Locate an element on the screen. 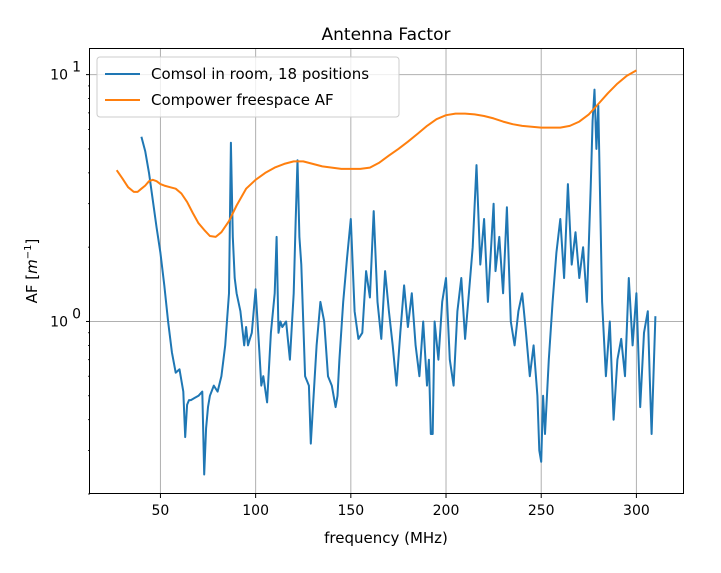 The image size is (721, 573). x-tick-label: 150 is located at coordinates (350, 511).